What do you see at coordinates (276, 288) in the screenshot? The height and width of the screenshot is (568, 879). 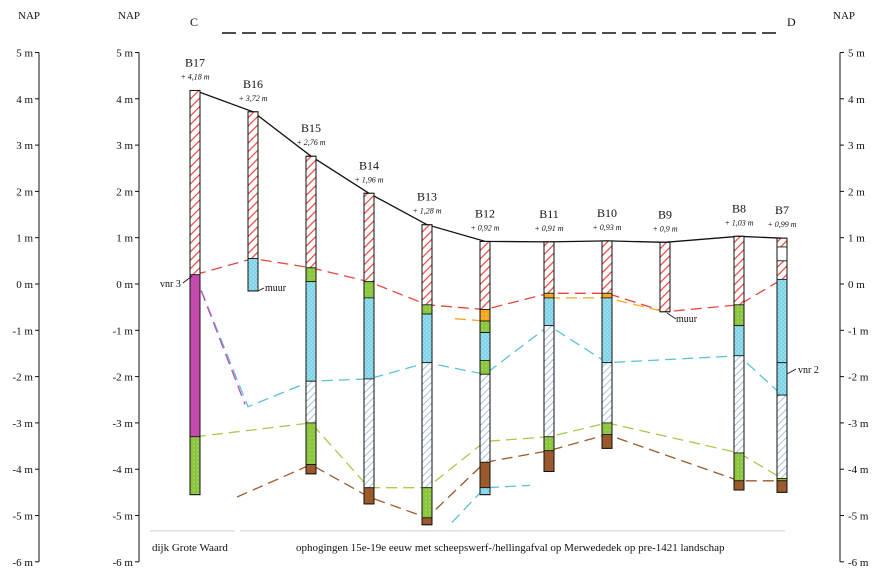 I see `muur-label-b16: muur` at bounding box center [276, 288].